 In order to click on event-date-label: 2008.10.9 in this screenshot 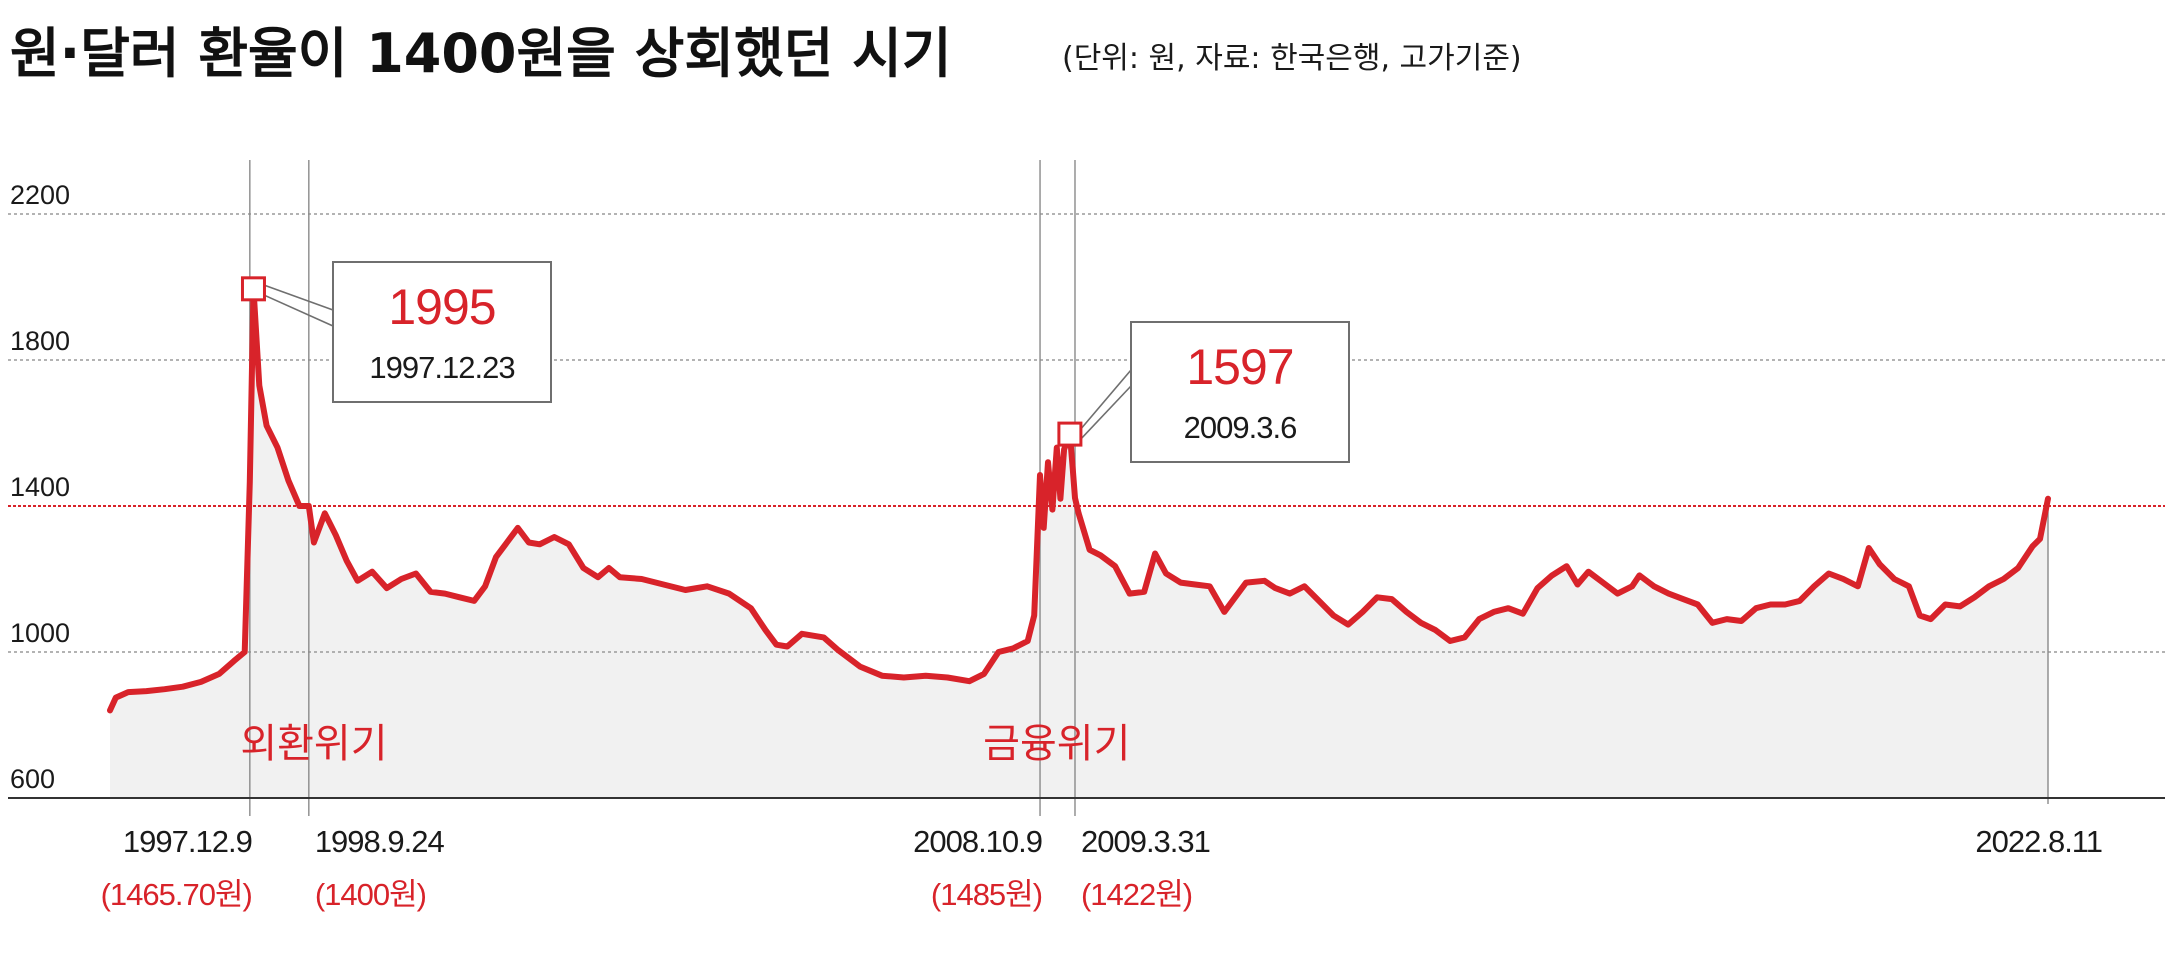, I will do `click(977, 841)`.